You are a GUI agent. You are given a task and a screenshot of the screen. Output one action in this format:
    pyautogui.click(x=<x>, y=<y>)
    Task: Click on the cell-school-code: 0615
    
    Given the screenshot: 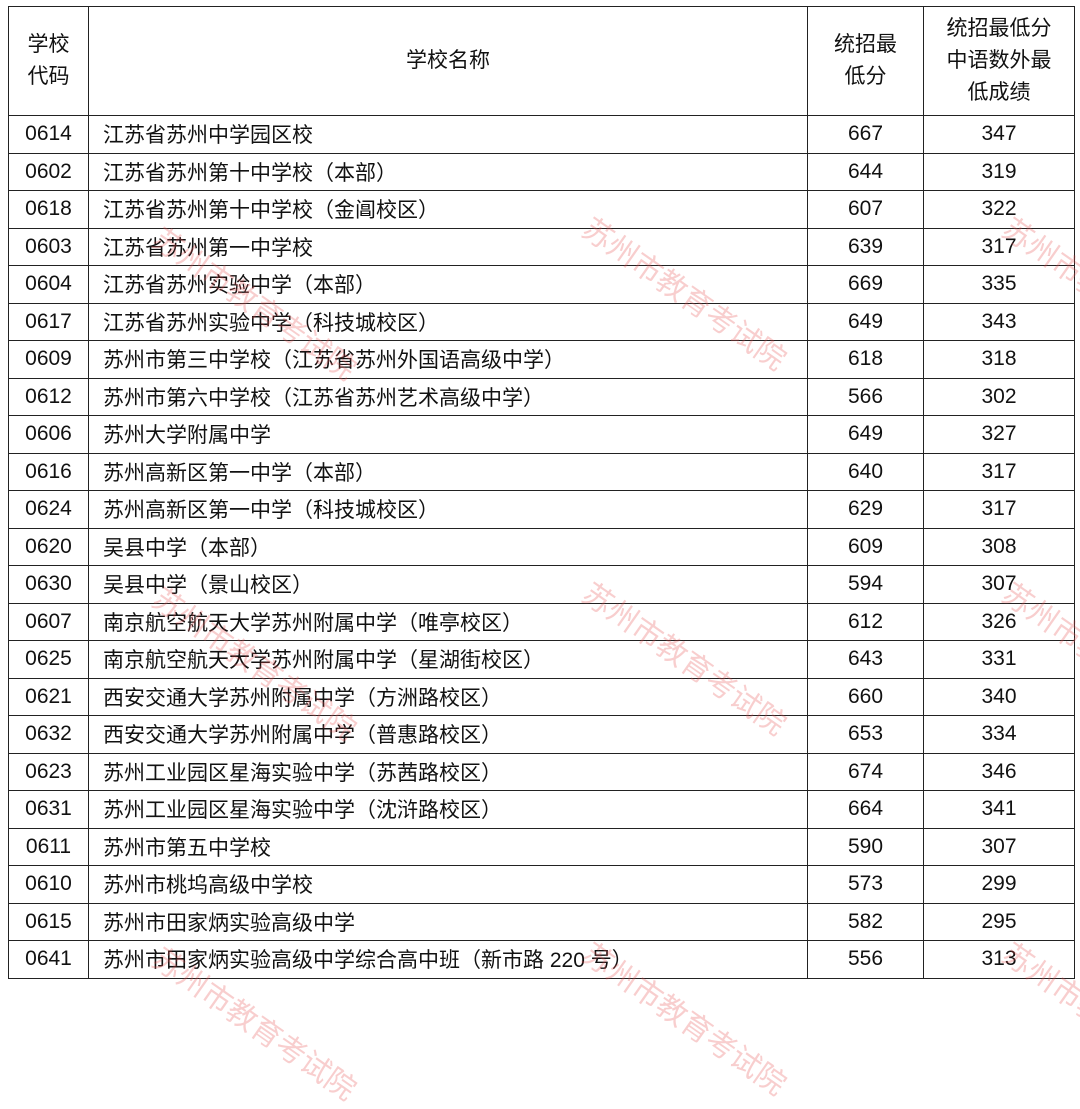 What is the action you would take?
    pyautogui.click(x=48, y=921)
    